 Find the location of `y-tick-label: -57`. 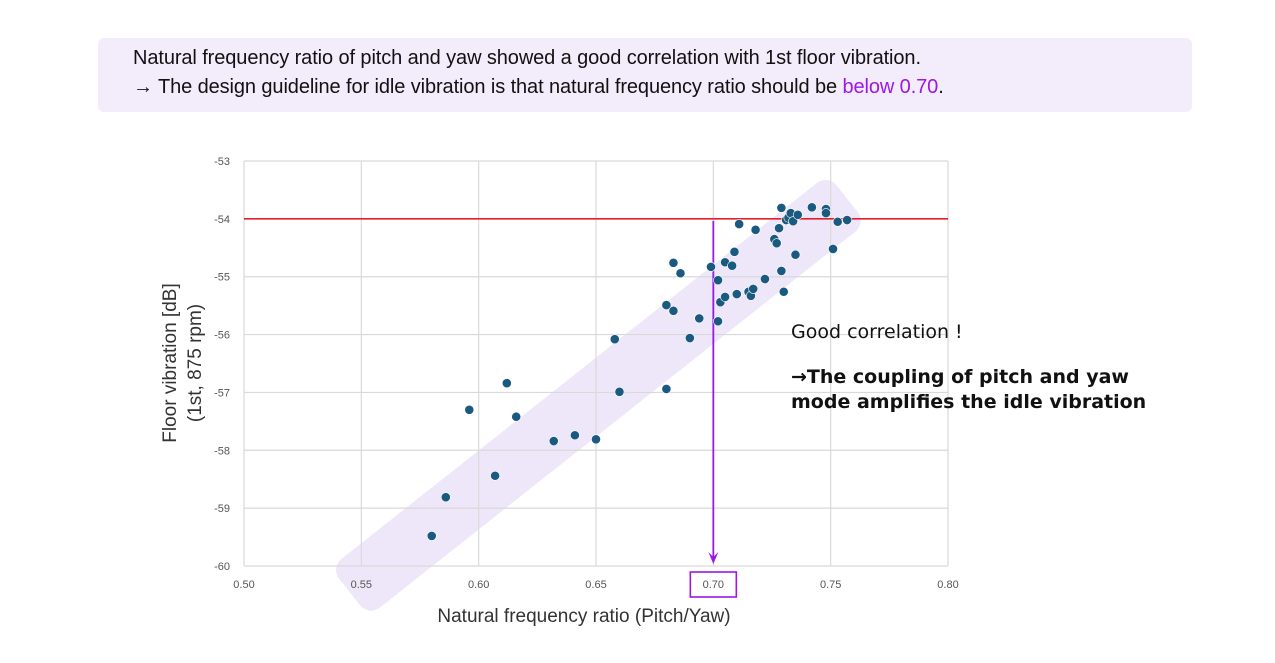

y-tick-label: -57 is located at coordinates (222, 393).